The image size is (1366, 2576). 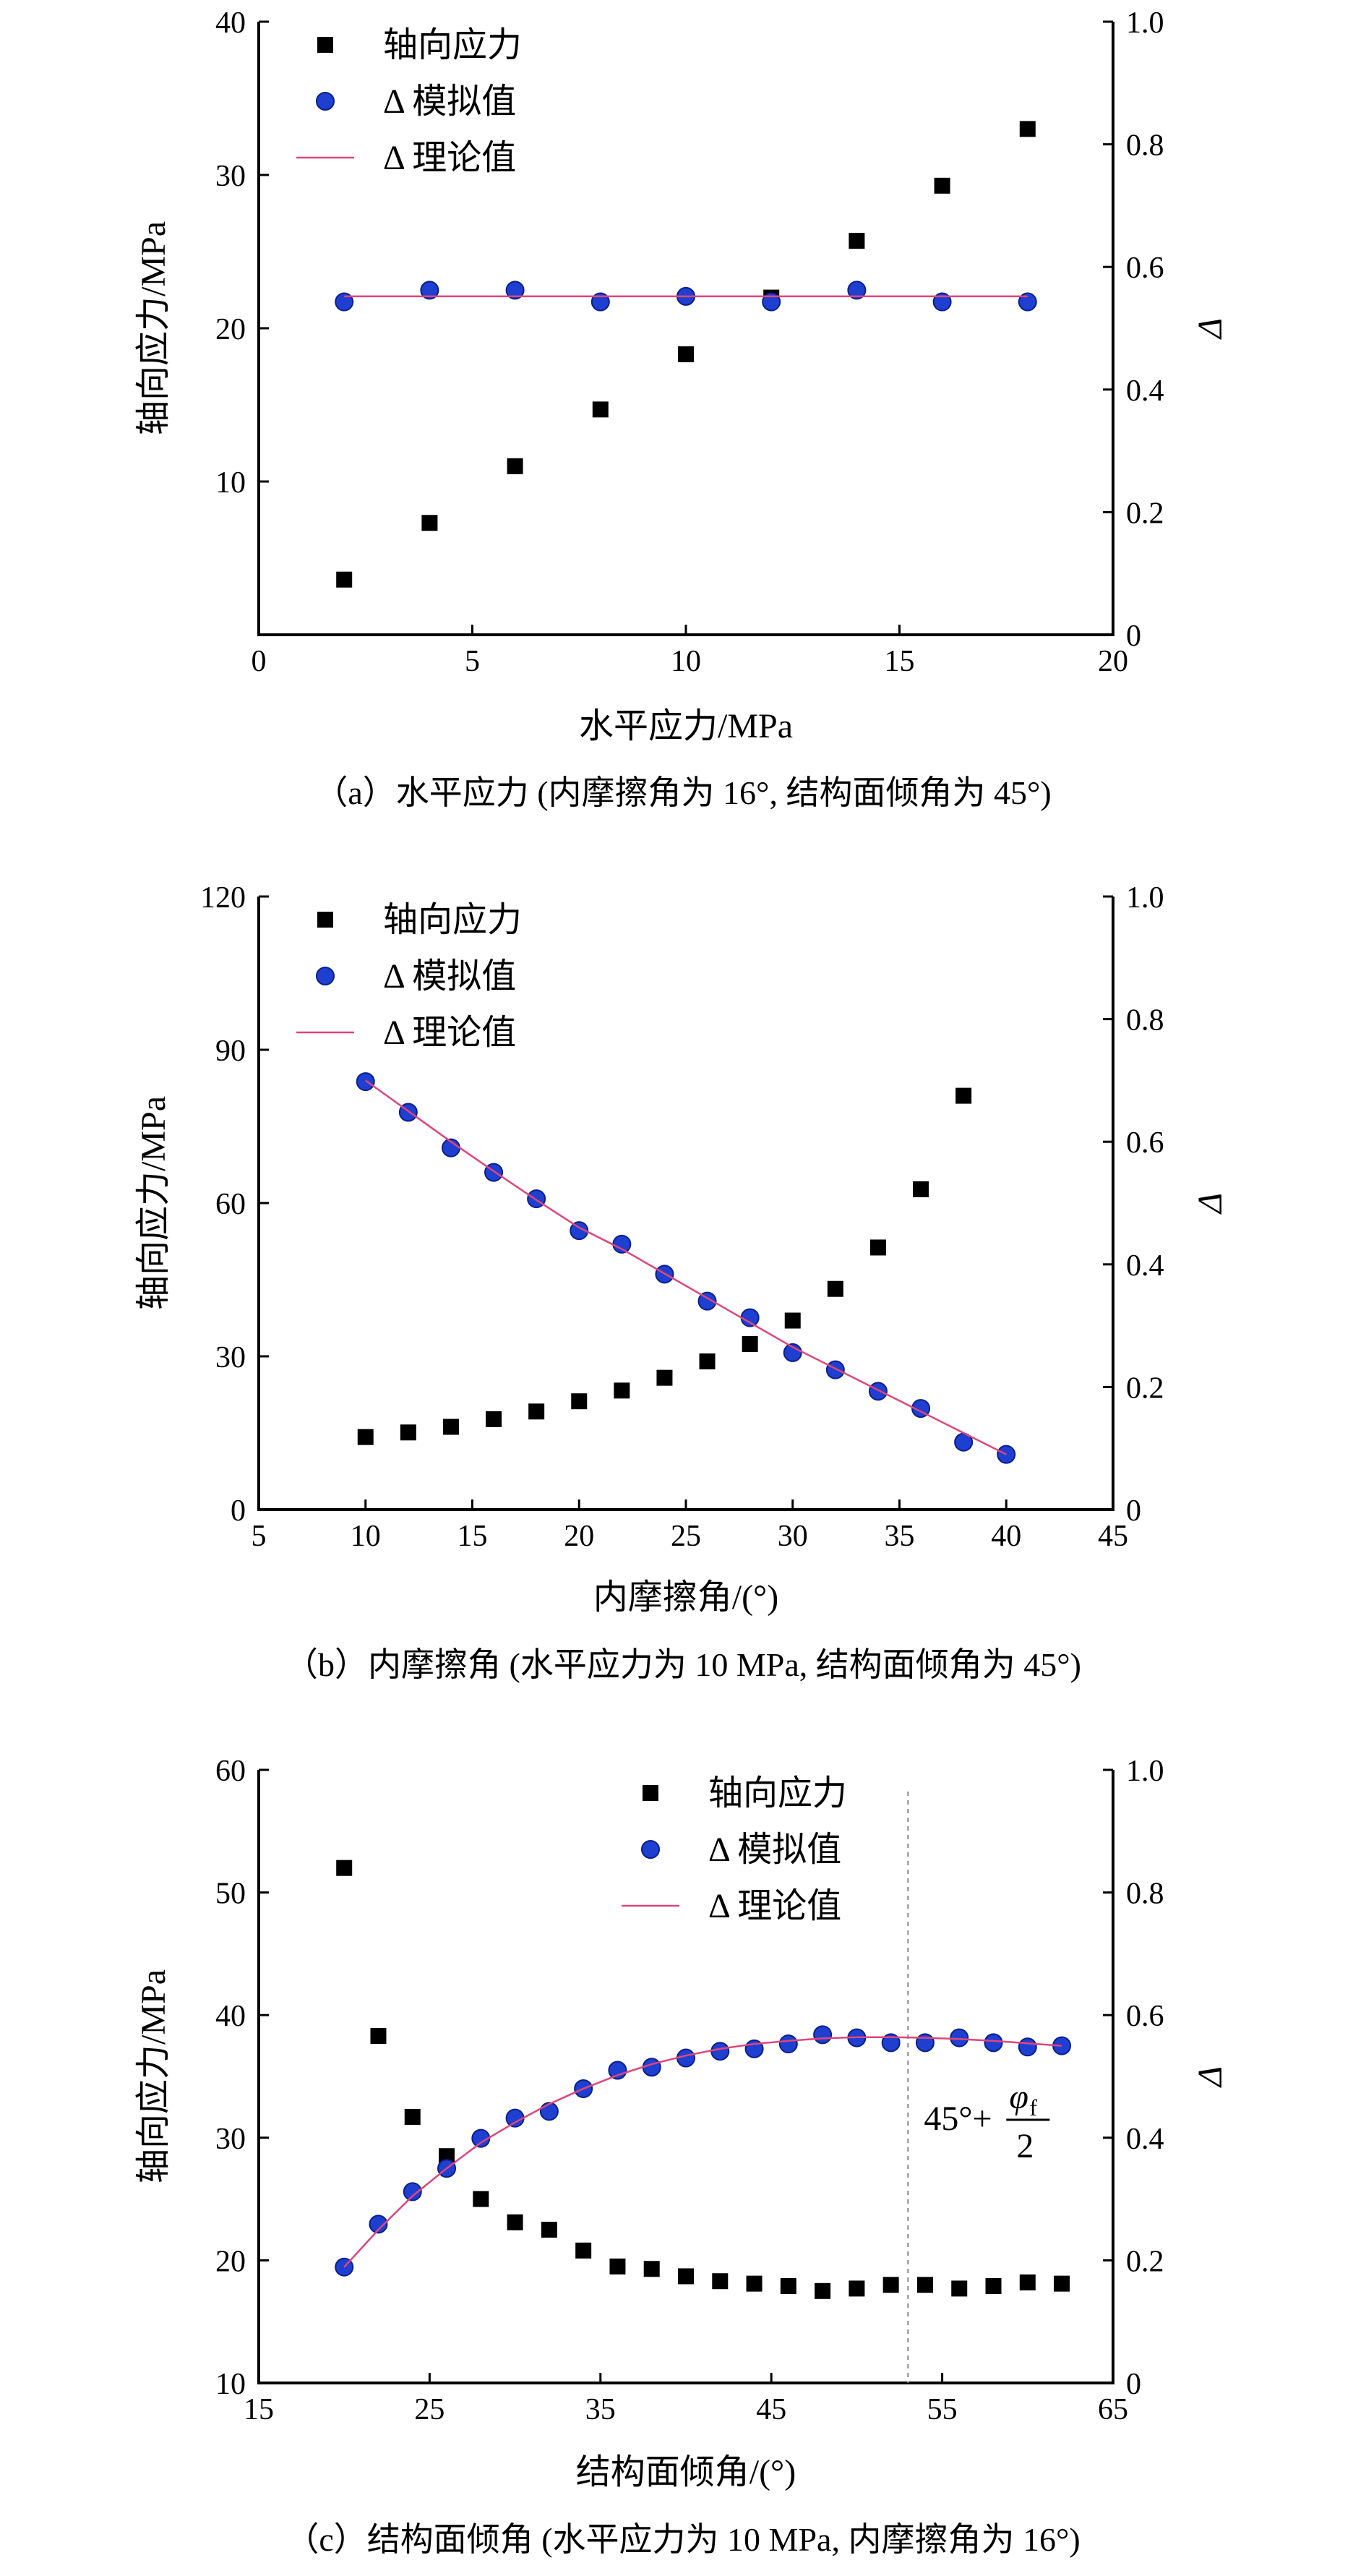 What do you see at coordinates (449, 977) in the screenshot?
I see `legend-label: Δ 模拟值` at bounding box center [449, 977].